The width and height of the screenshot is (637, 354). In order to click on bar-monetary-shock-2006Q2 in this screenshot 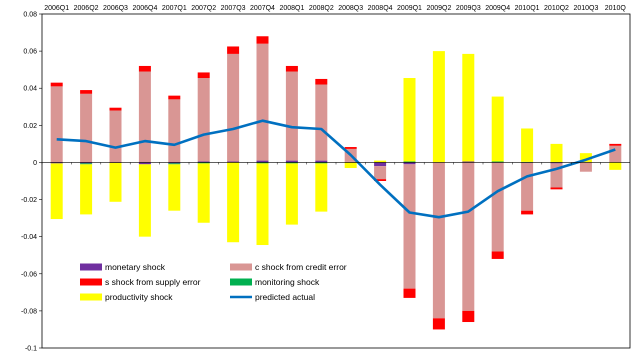, I will do `click(86, 163)`.